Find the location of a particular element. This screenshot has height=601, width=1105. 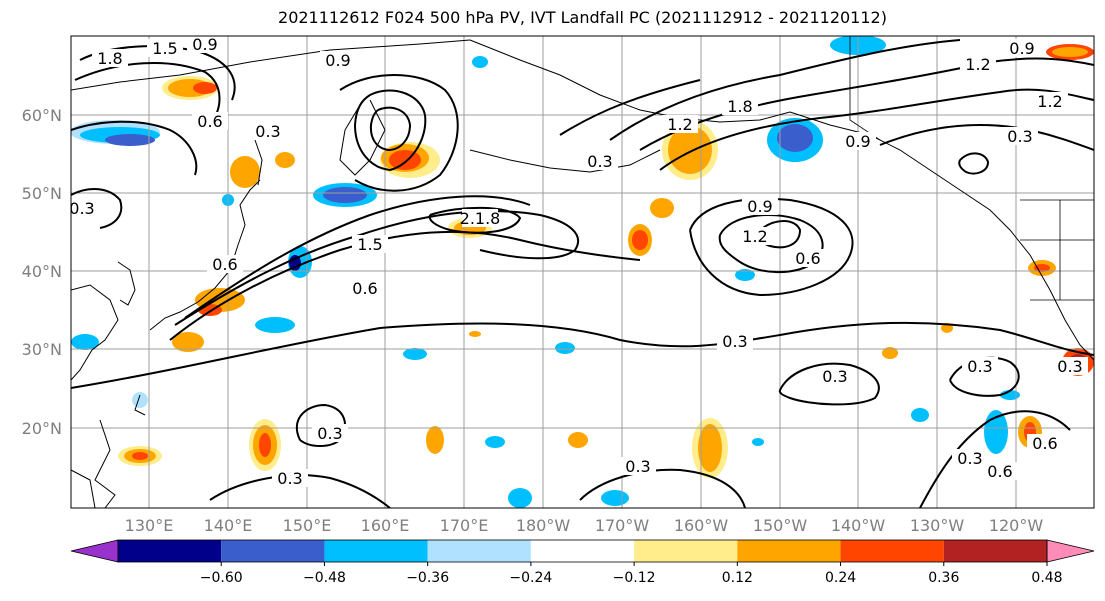

colorbar-label: 0.24 is located at coordinates (840, 578).